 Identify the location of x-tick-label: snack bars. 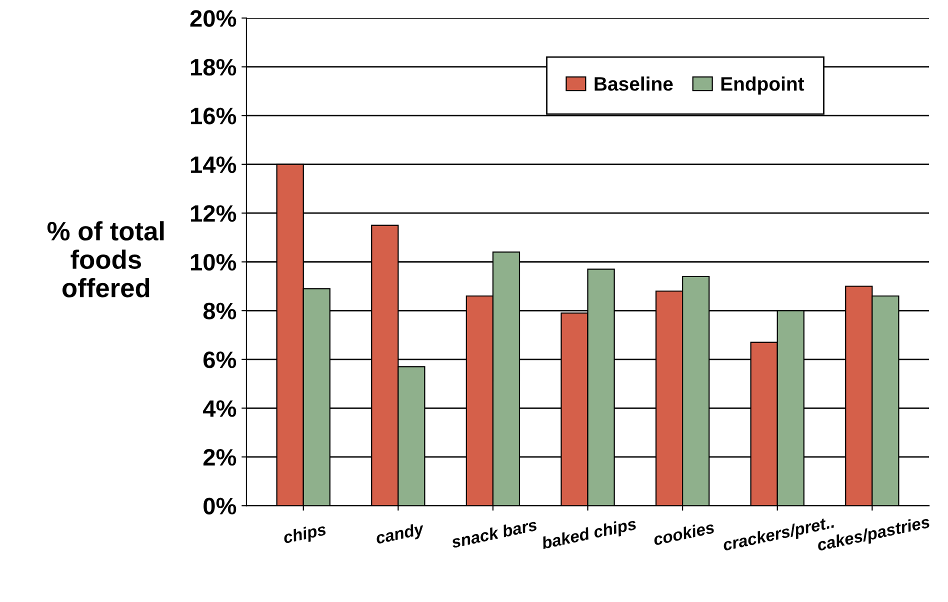
(494, 533).